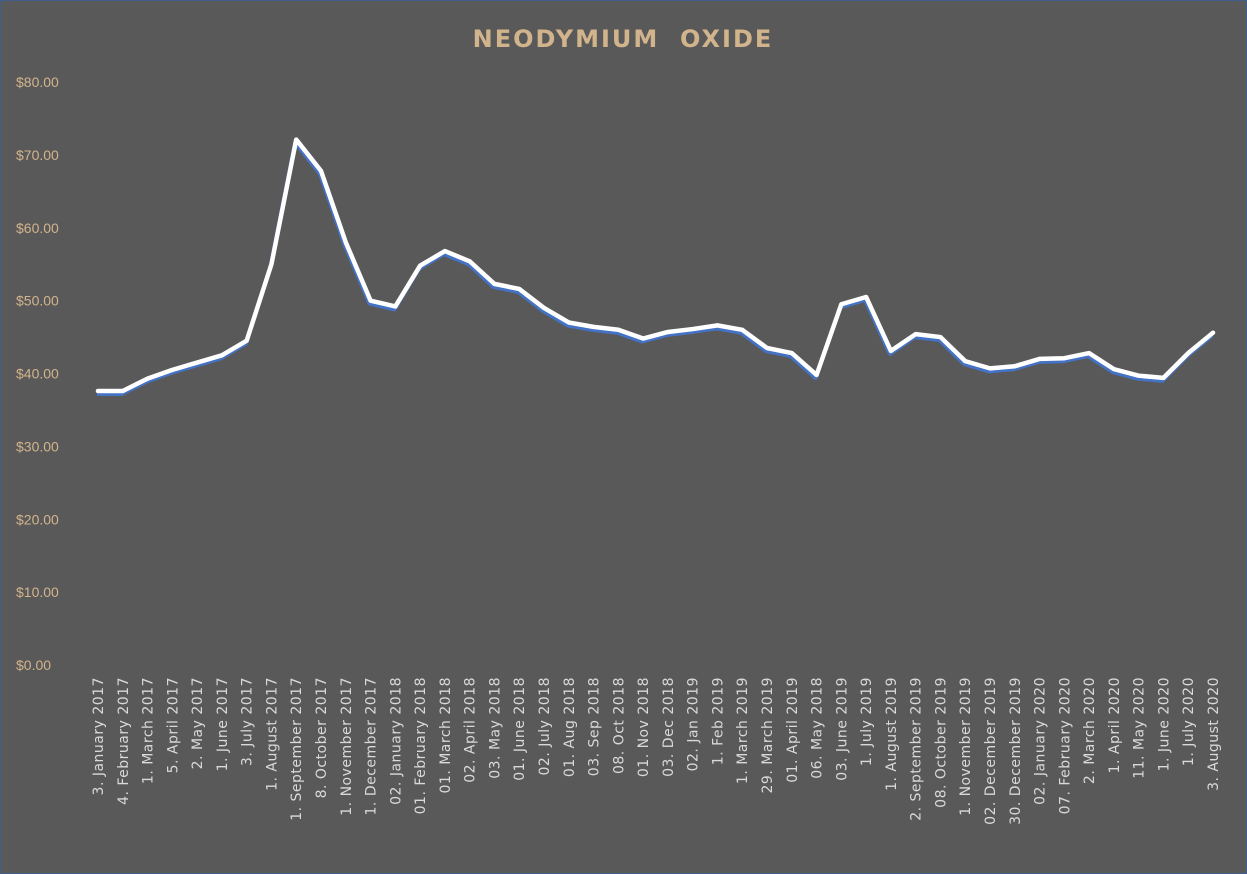 Image resolution: width=1247 pixels, height=874 pixels. What do you see at coordinates (991, 751) in the screenshot?
I see `x-tick-label: 02. December 2019` at bounding box center [991, 751].